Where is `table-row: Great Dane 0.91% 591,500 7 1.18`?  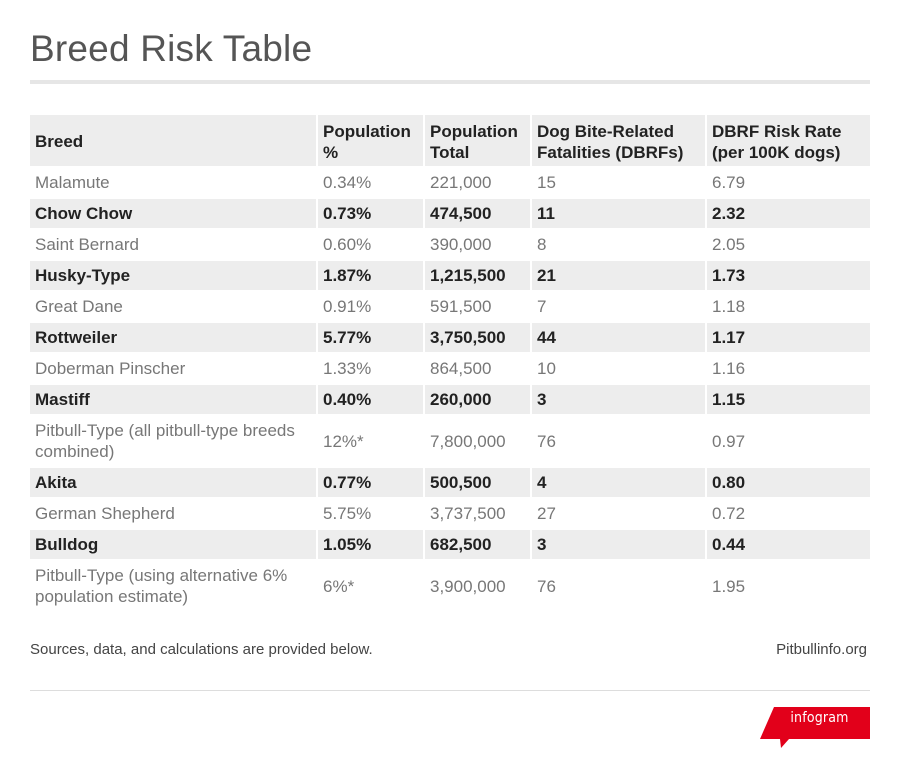
table-row: Great Dane 0.91% 591,500 7 1.18 is located at coordinates (450, 307).